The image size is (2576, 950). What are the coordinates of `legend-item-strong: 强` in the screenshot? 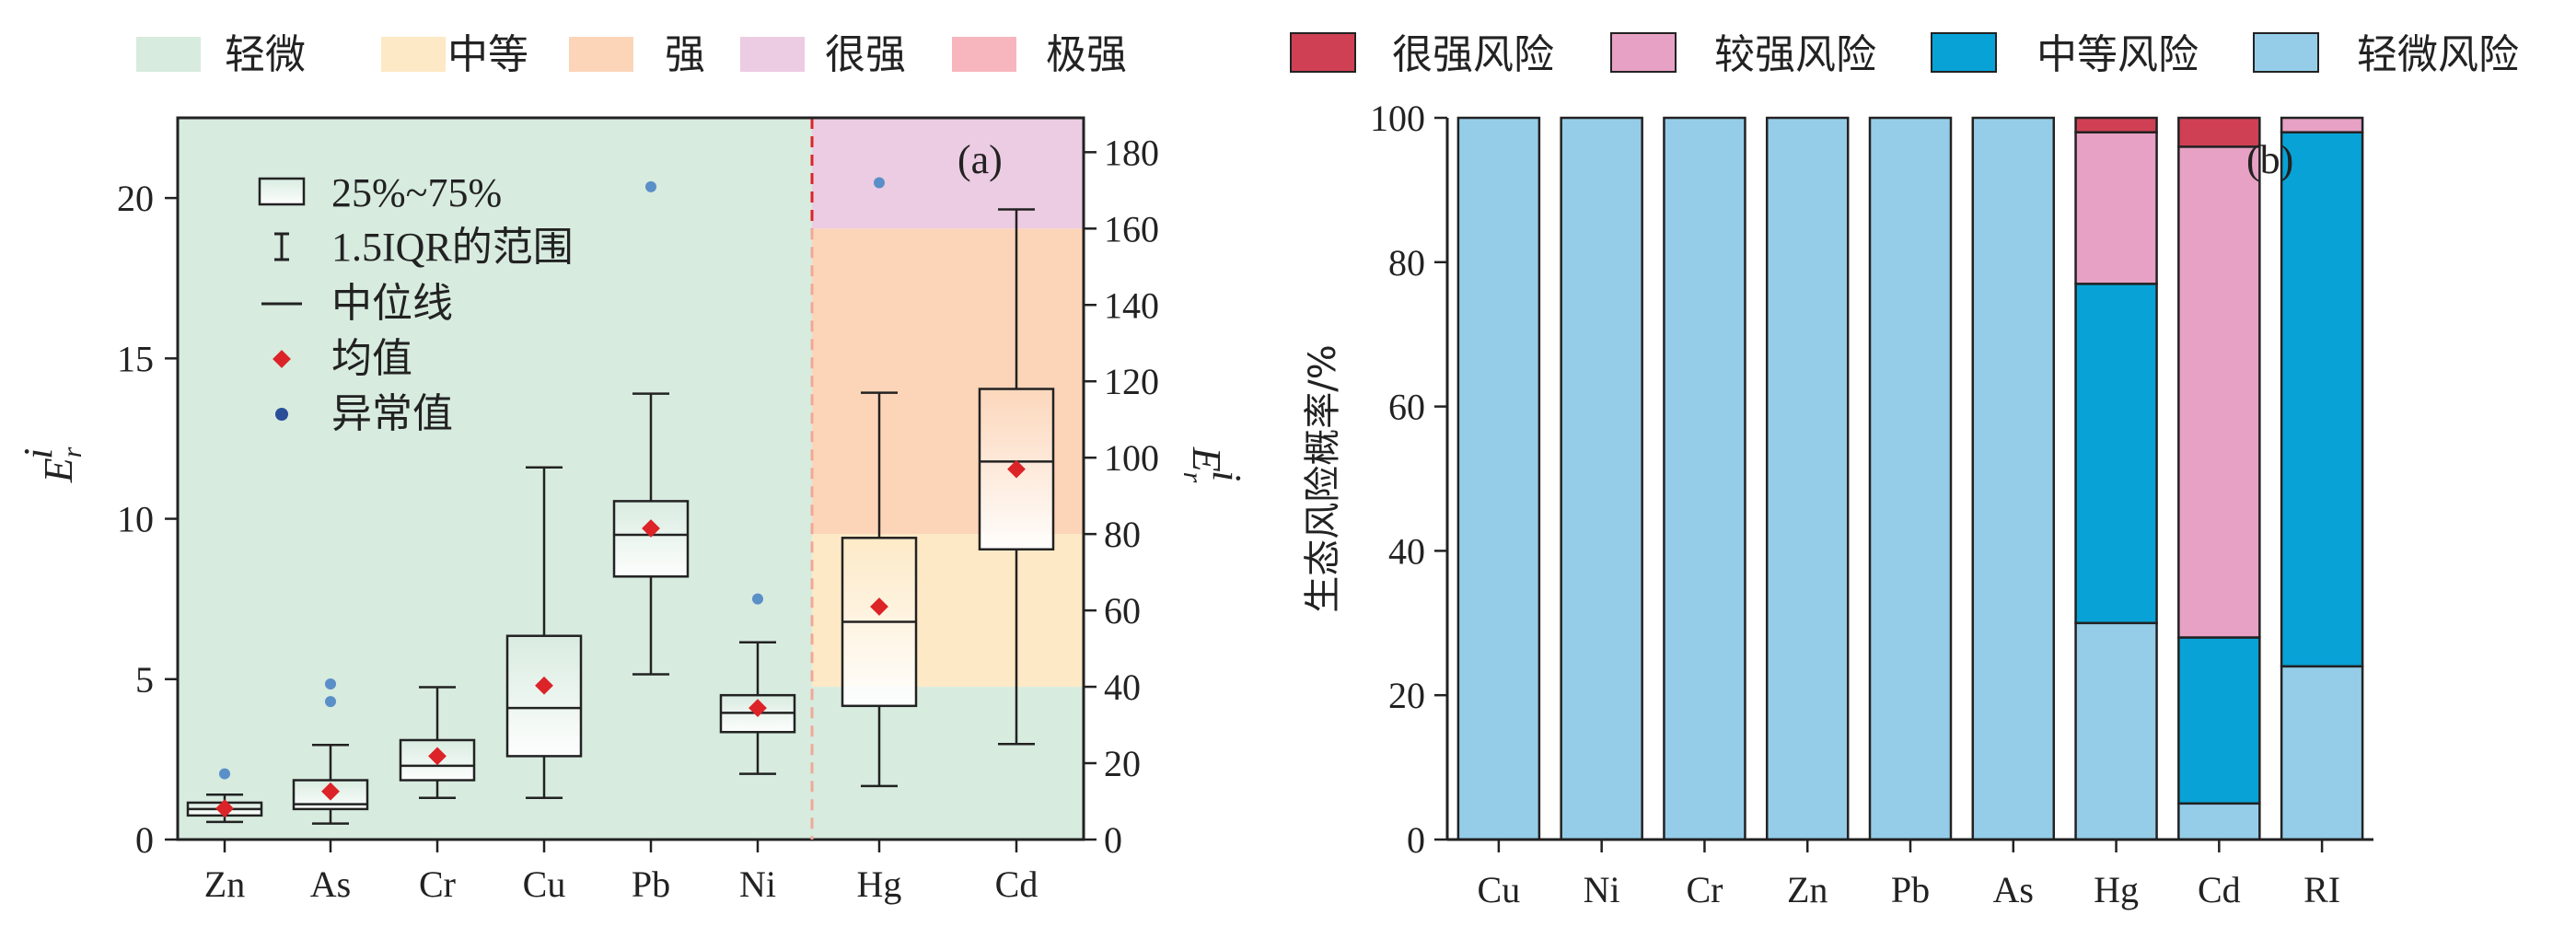 It's located at (637, 54).